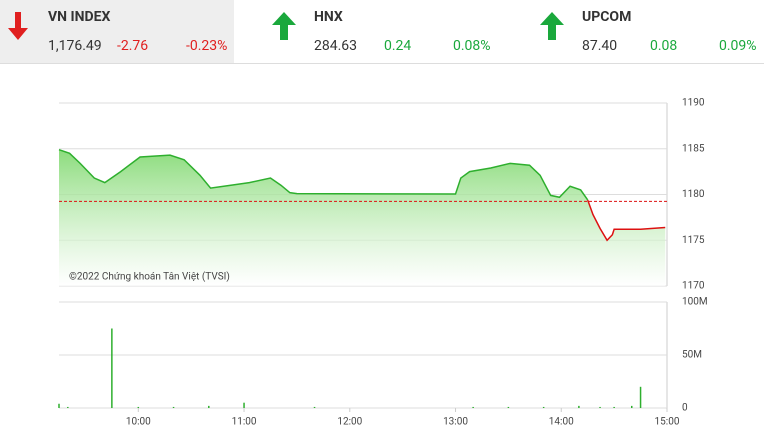 The image size is (764, 443). What do you see at coordinates (383, 31) in the screenshot?
I see `index-tile: HNX 284.63 0.24 0.08%` at bounding box center [383, 31].